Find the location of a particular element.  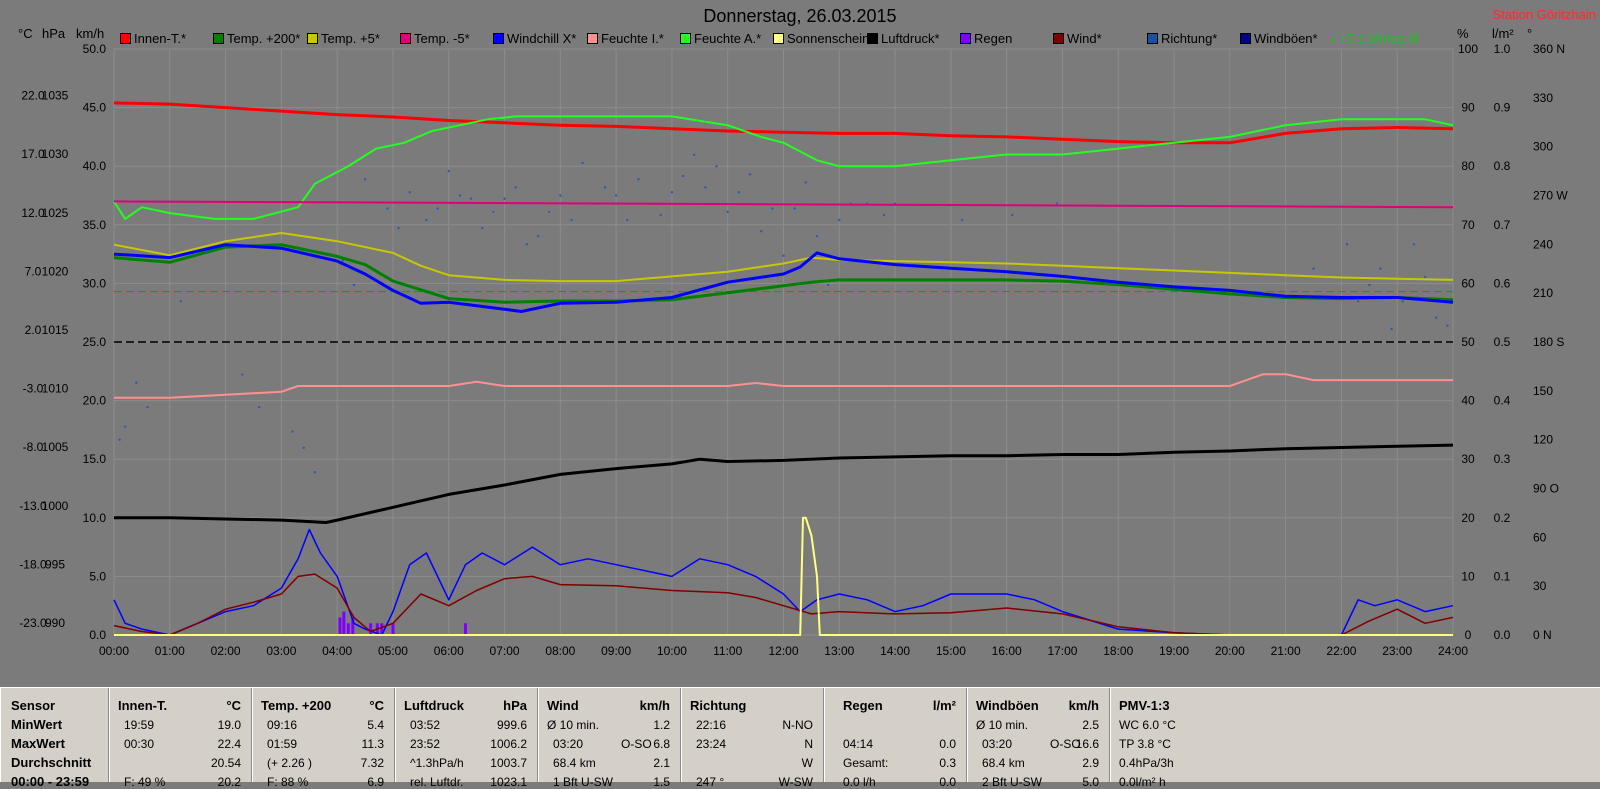

rain_lm2-tick-label: 0.6 is located at coordinates (1502, 283).